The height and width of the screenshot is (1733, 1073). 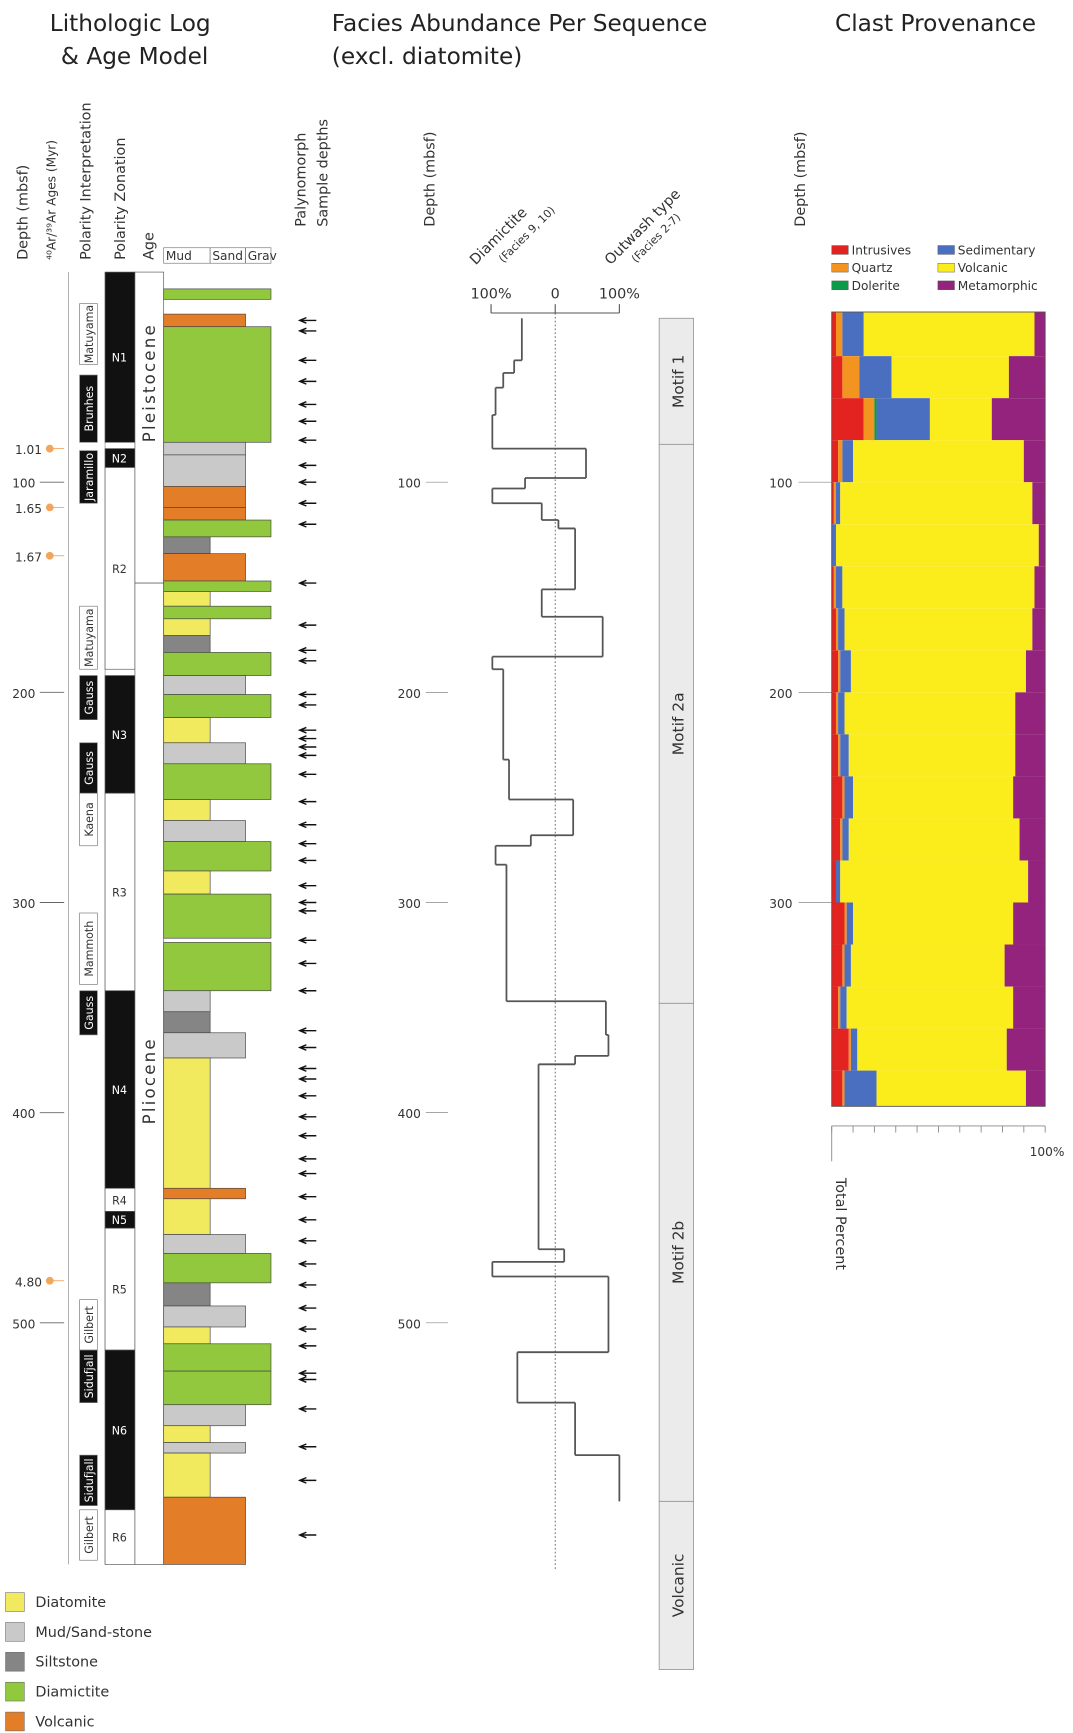 I want to click on palynomorph-label: Sample depths, so click(x=323, y=173).